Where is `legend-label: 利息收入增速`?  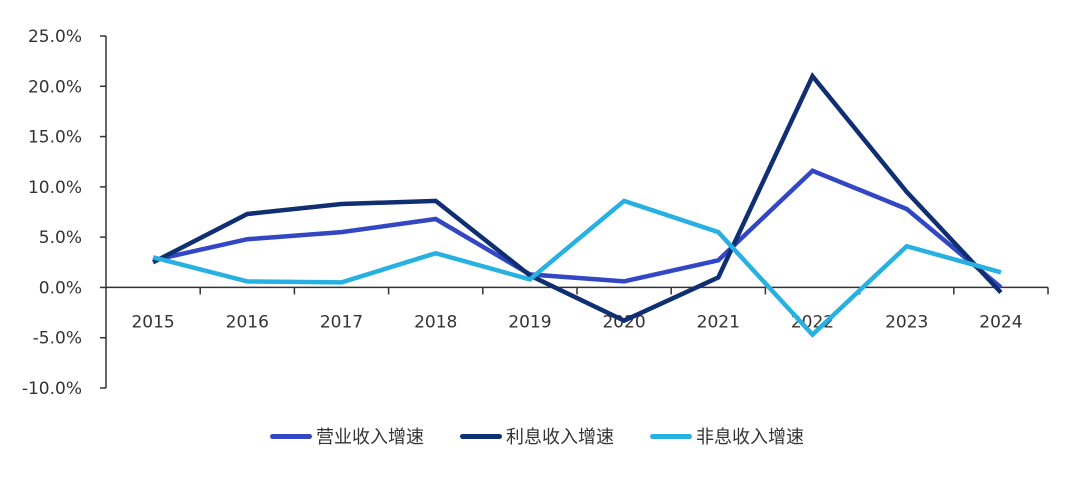
legend-label: 利息收入增速 is located at coordinates (560, 437).